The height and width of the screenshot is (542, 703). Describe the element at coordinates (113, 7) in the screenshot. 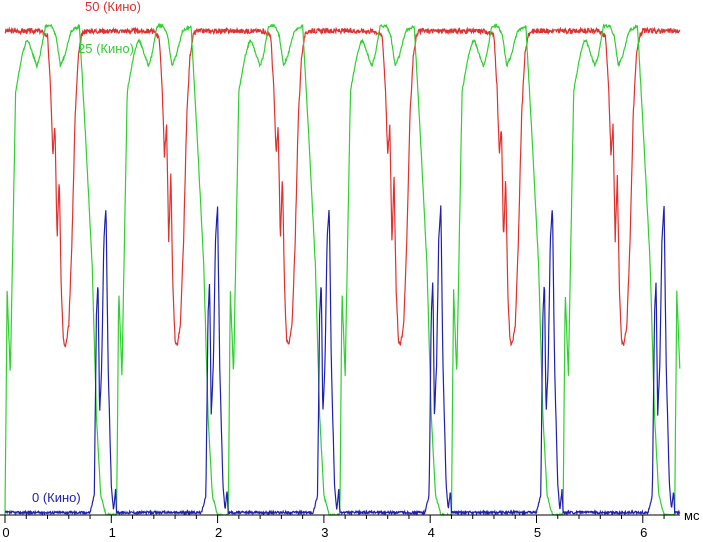

I see `series-label-50: 50 (Кино)` at that location.